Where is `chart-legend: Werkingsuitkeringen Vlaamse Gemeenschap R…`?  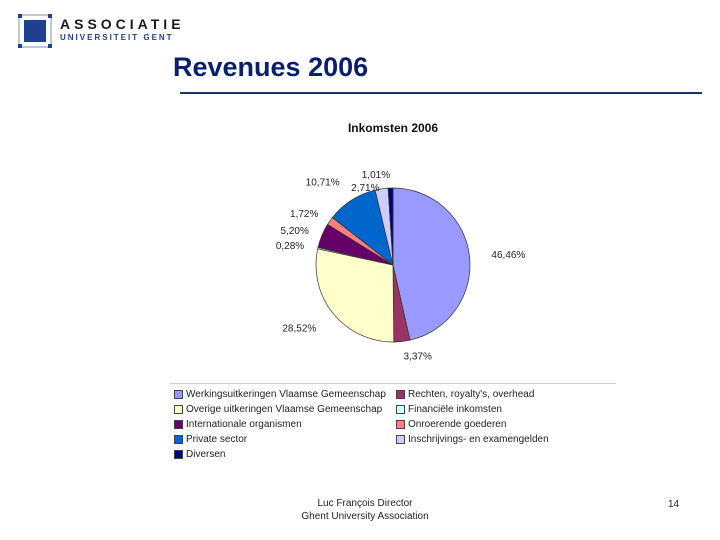
chart-legend: Werkingsuitkeringen Vlaamse Gemeenschap R… is located at coordinates (393, 424).